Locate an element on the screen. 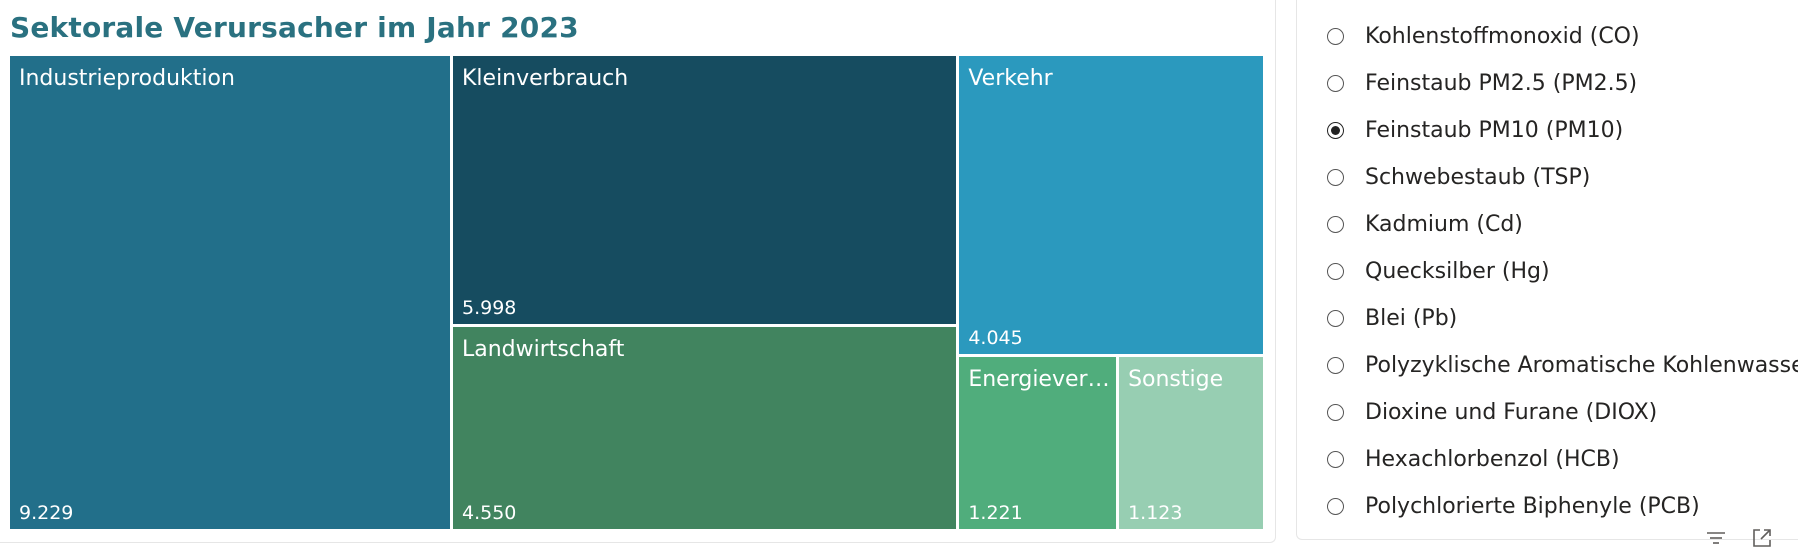 The image size is (1798, 558). filter-icon is located at coordinates (1716, 538).